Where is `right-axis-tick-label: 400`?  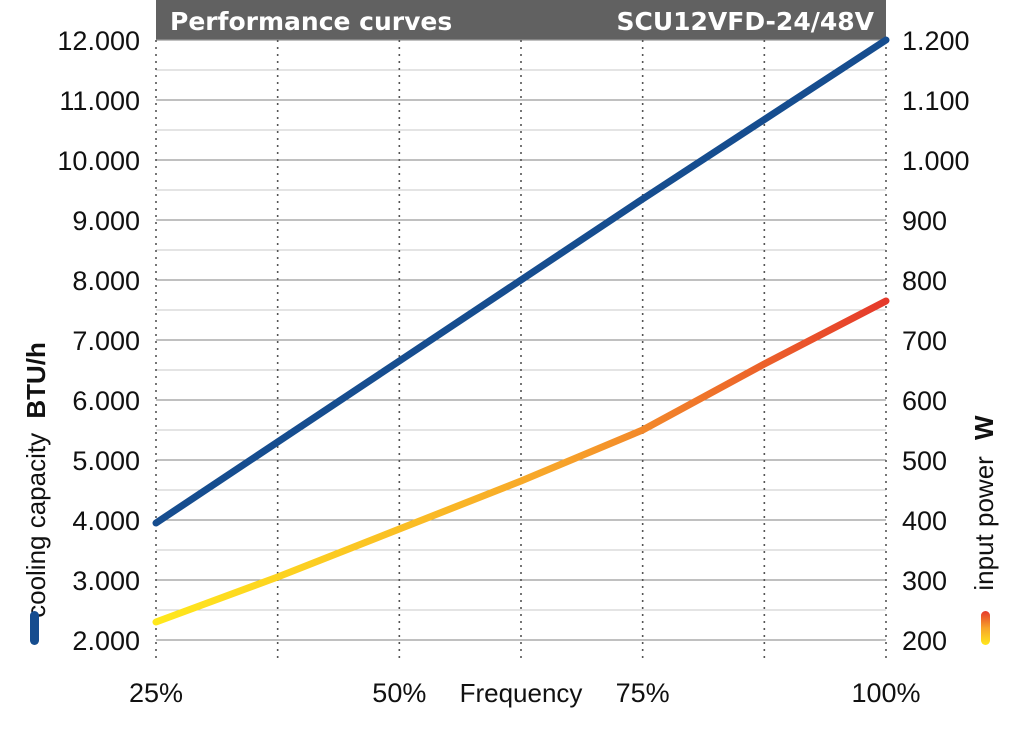 right-axis-tick-label: 400 is located at coordinates (924, 521).